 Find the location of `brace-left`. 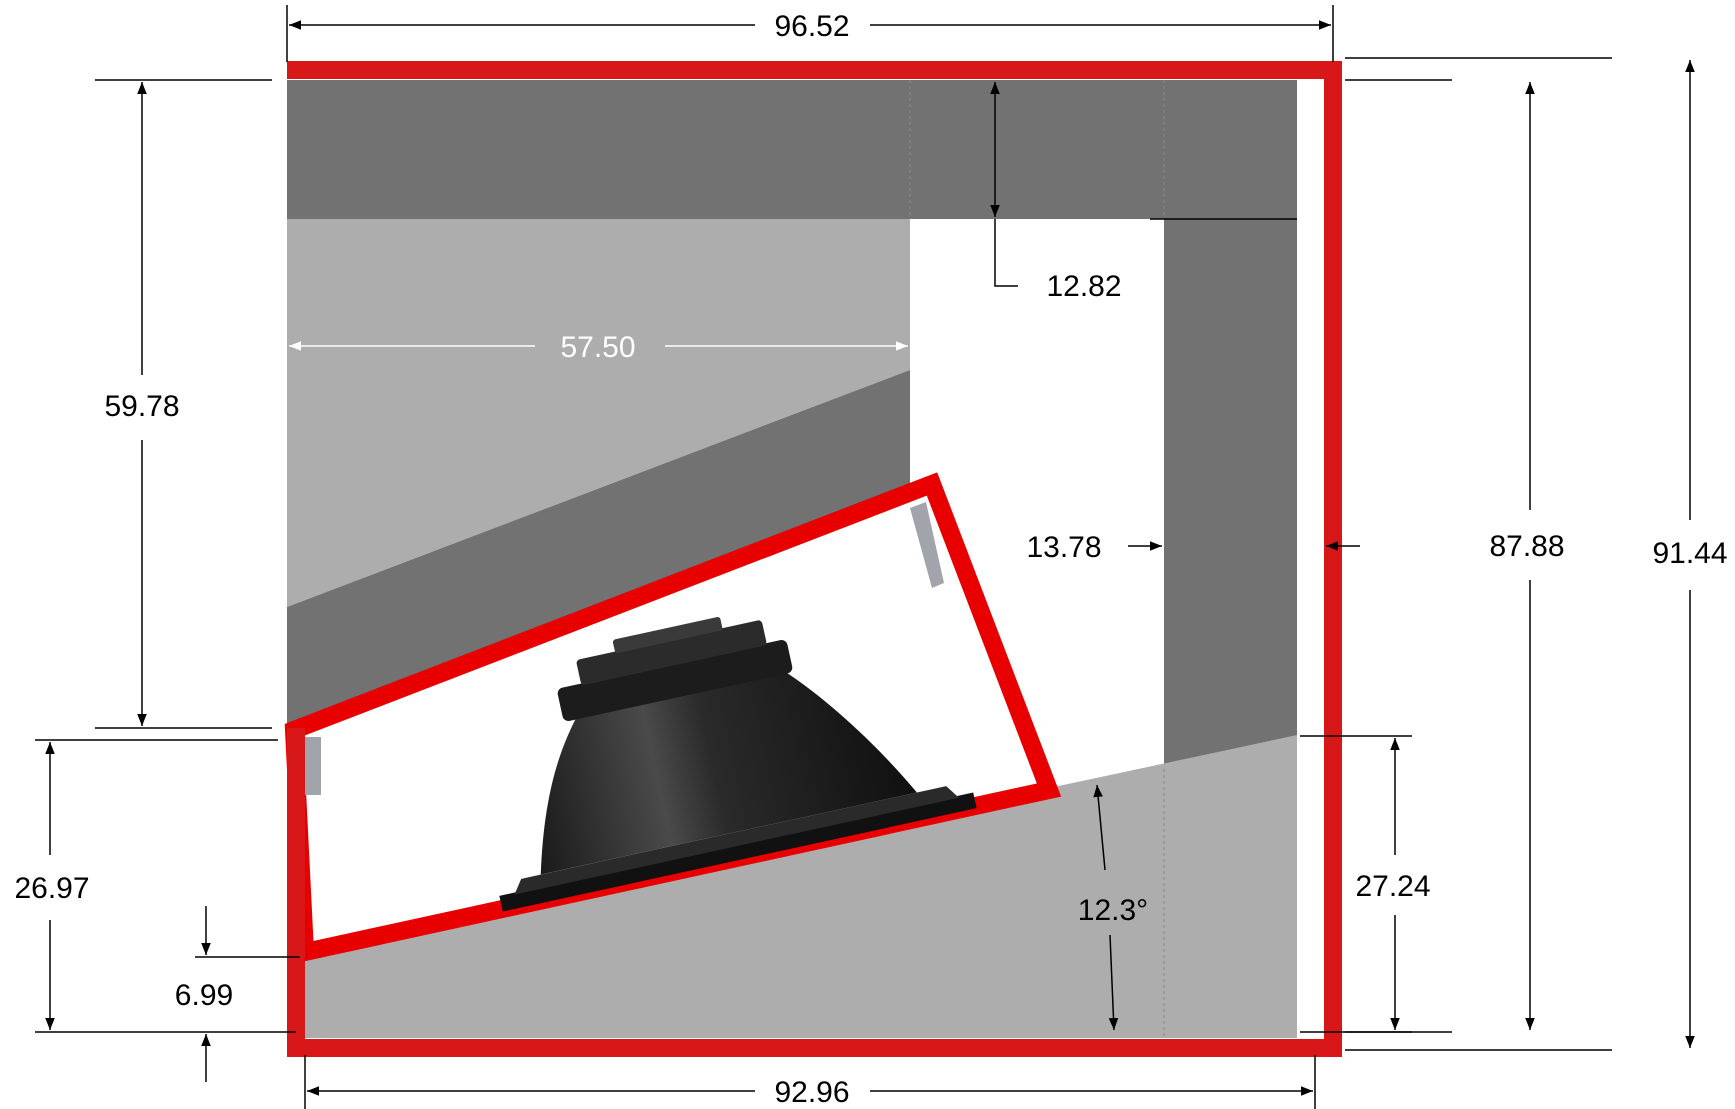

brace-left is located at coordinates (313, 766).